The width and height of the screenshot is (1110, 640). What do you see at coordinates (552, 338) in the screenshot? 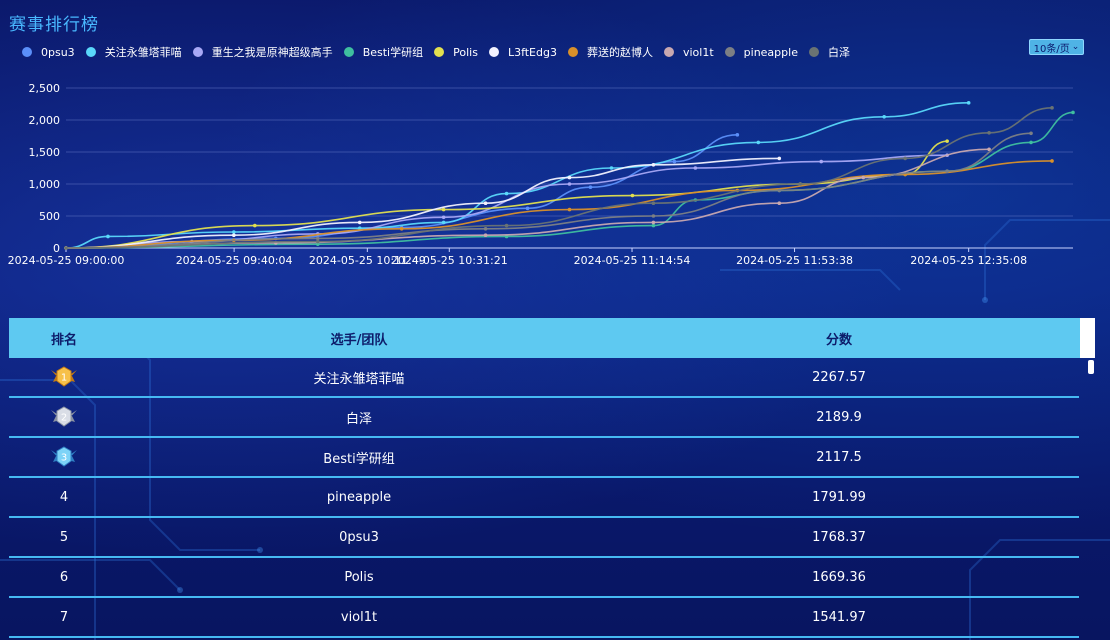
I see `table-header: 排名 选手/团队 分数` at bounding box center [552, 338].